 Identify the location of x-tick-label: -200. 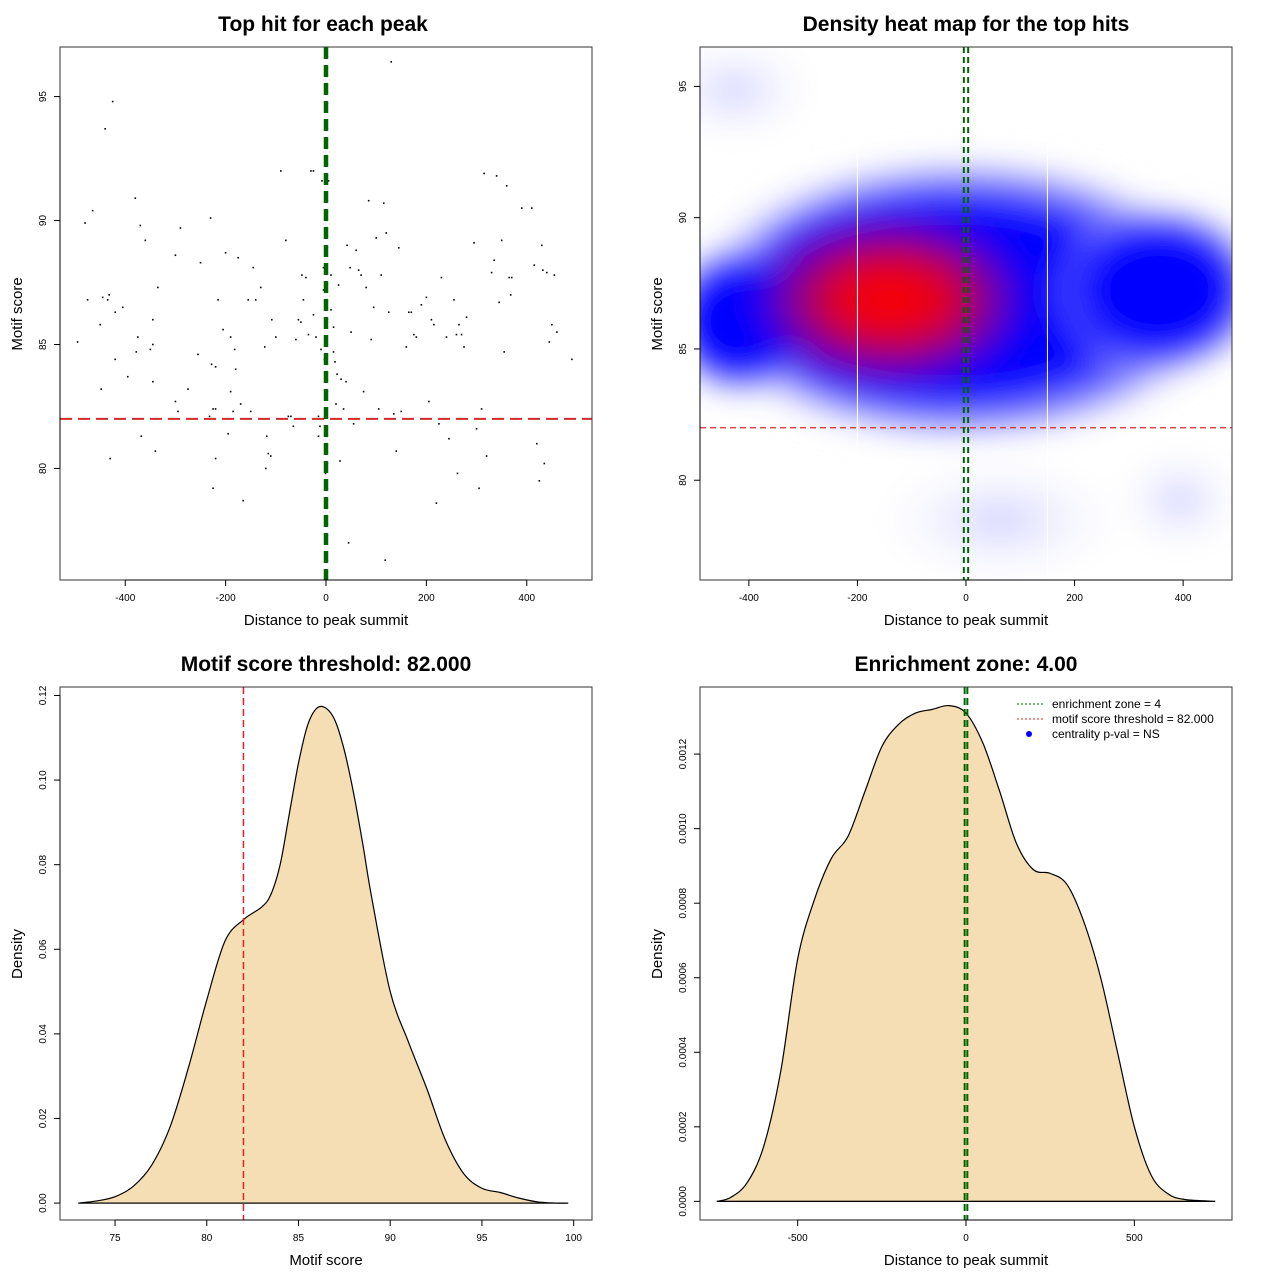
(857, 598).